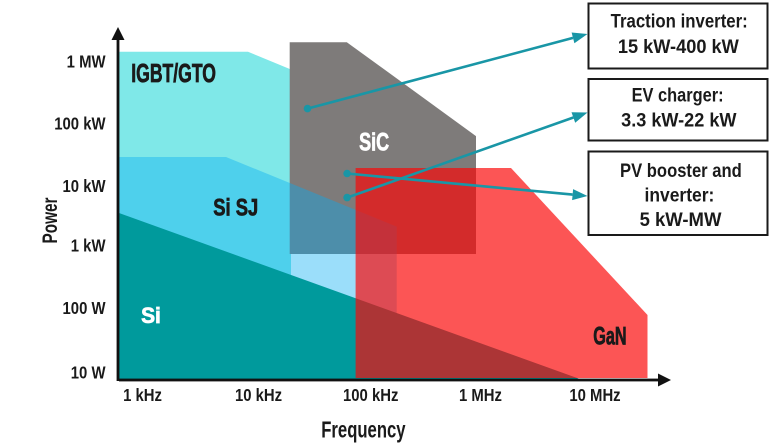 The image size is (776, 443). I want to click on svg-text: inverter:, so click(679, 195).